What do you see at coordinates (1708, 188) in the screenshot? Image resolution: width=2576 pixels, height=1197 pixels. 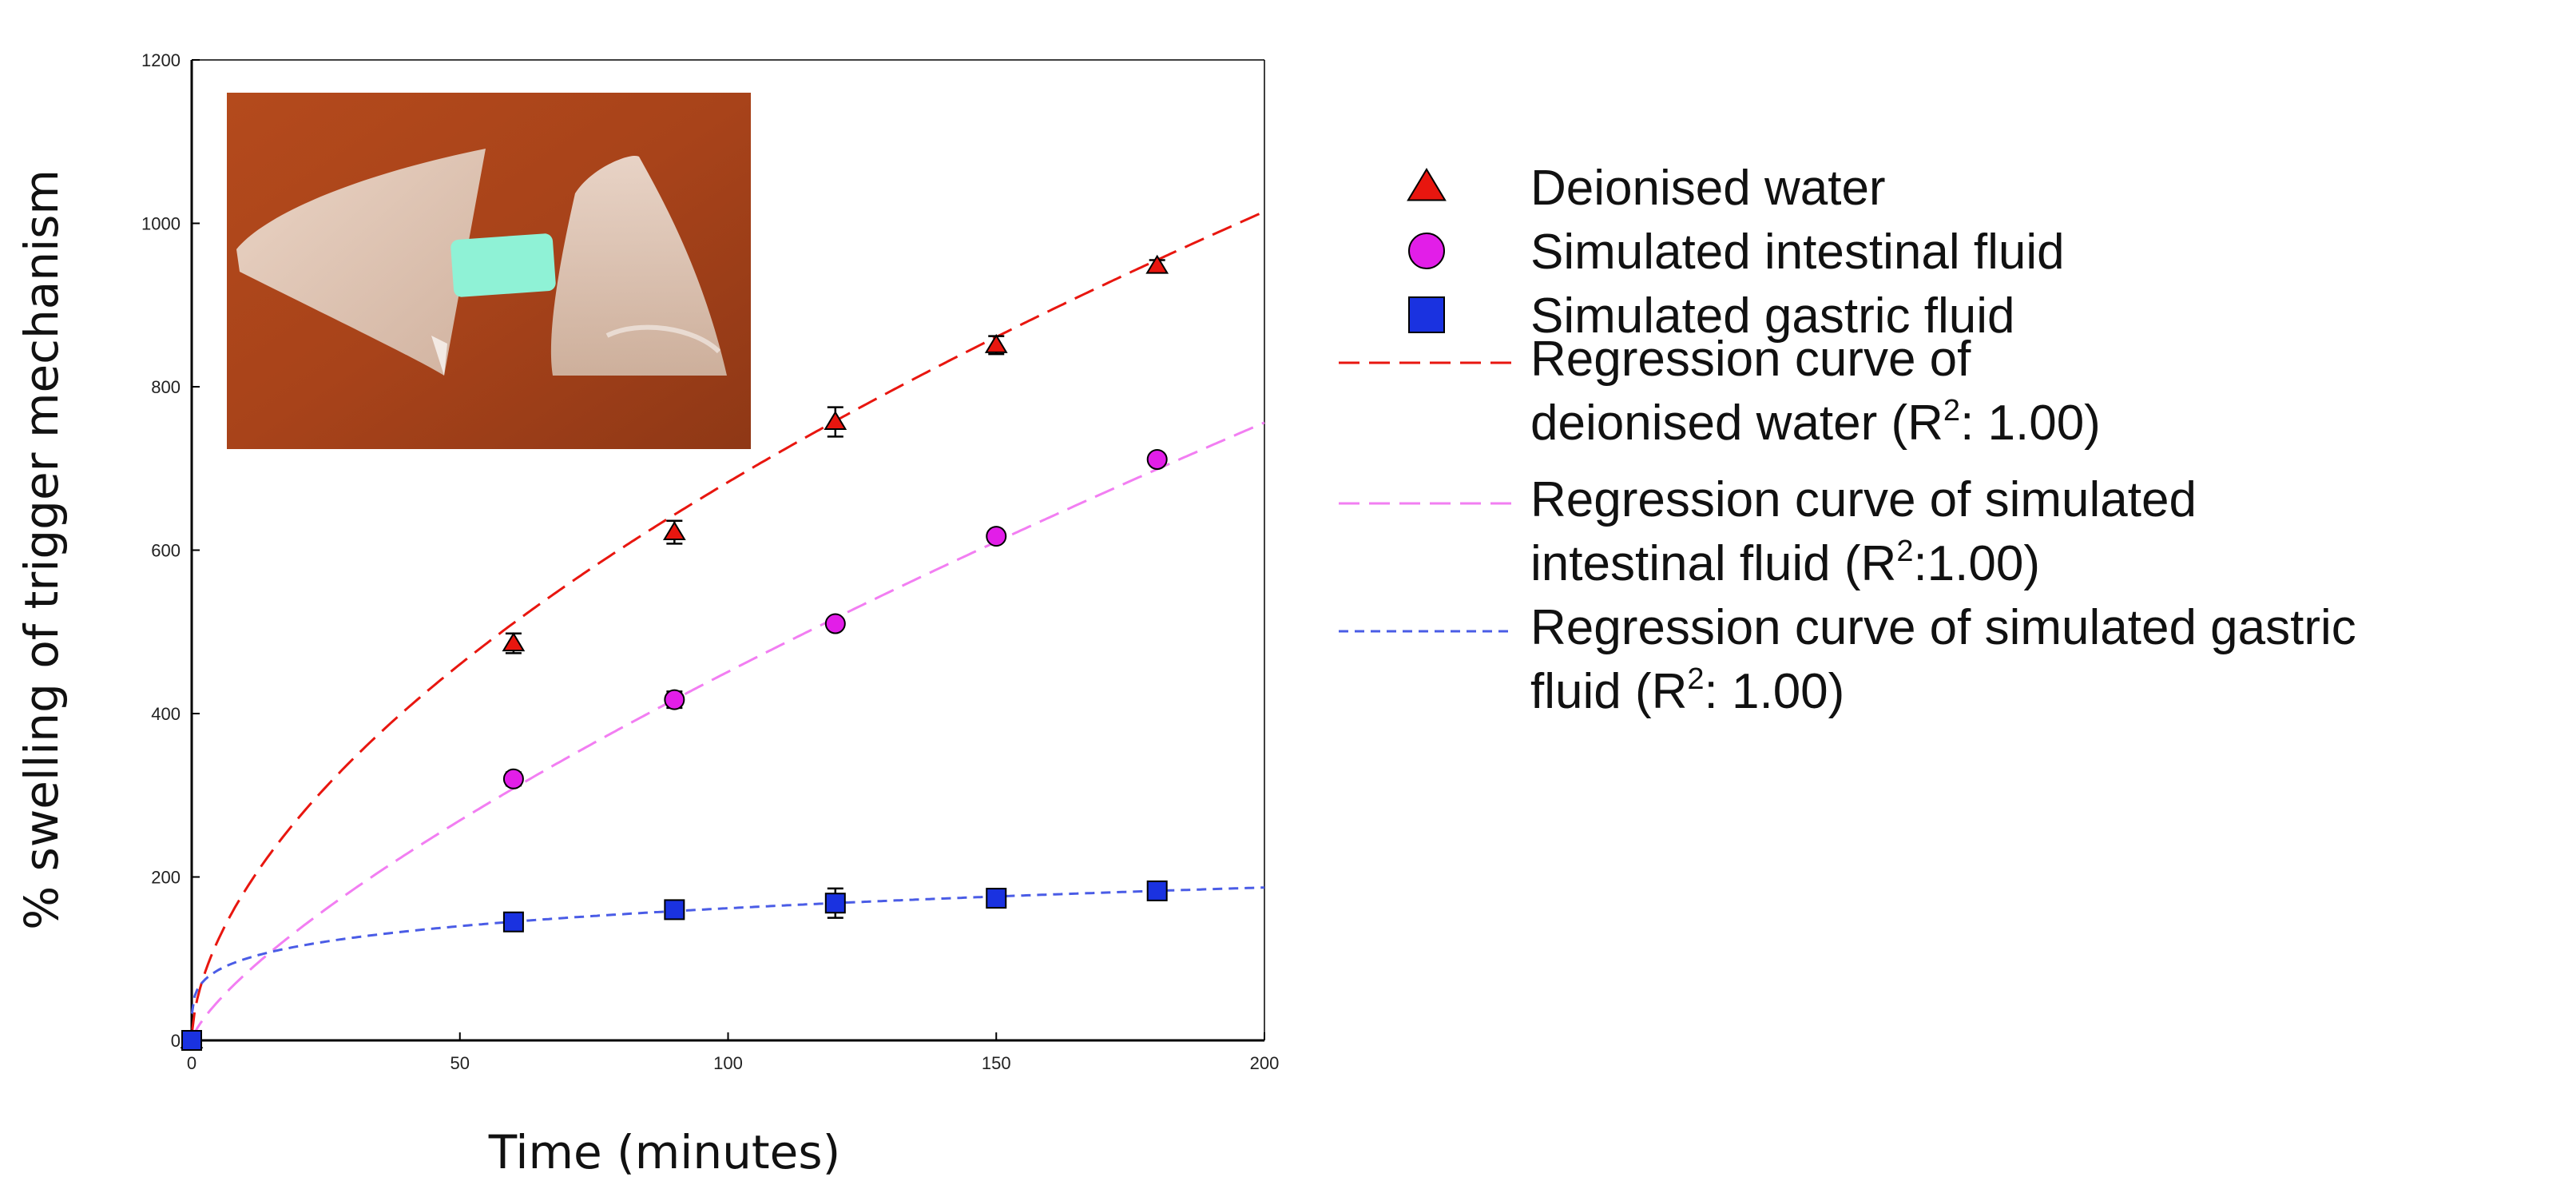 I see `legend-label: Deionised water` at bounding box center [1708, 188].